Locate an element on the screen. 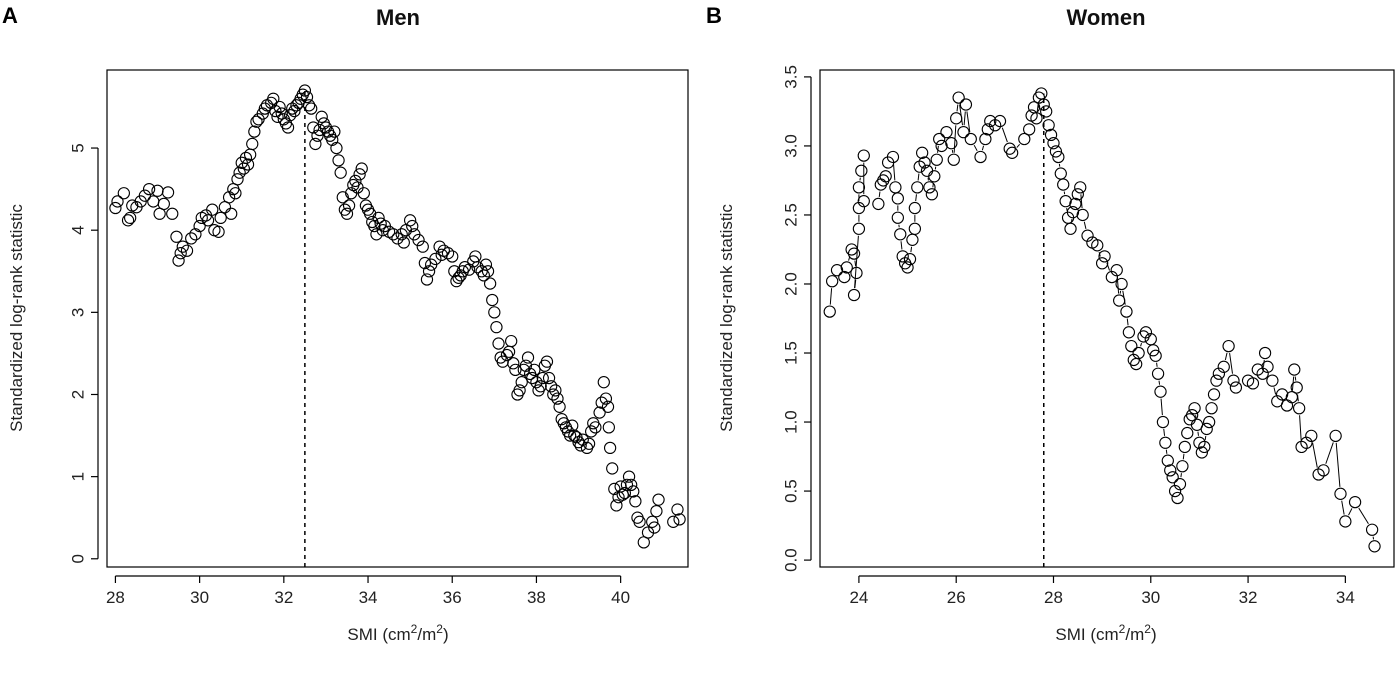 The width and height of the screenshot is (1400, 678). x-tick-label: 36 is located at coordinates (452, 597).